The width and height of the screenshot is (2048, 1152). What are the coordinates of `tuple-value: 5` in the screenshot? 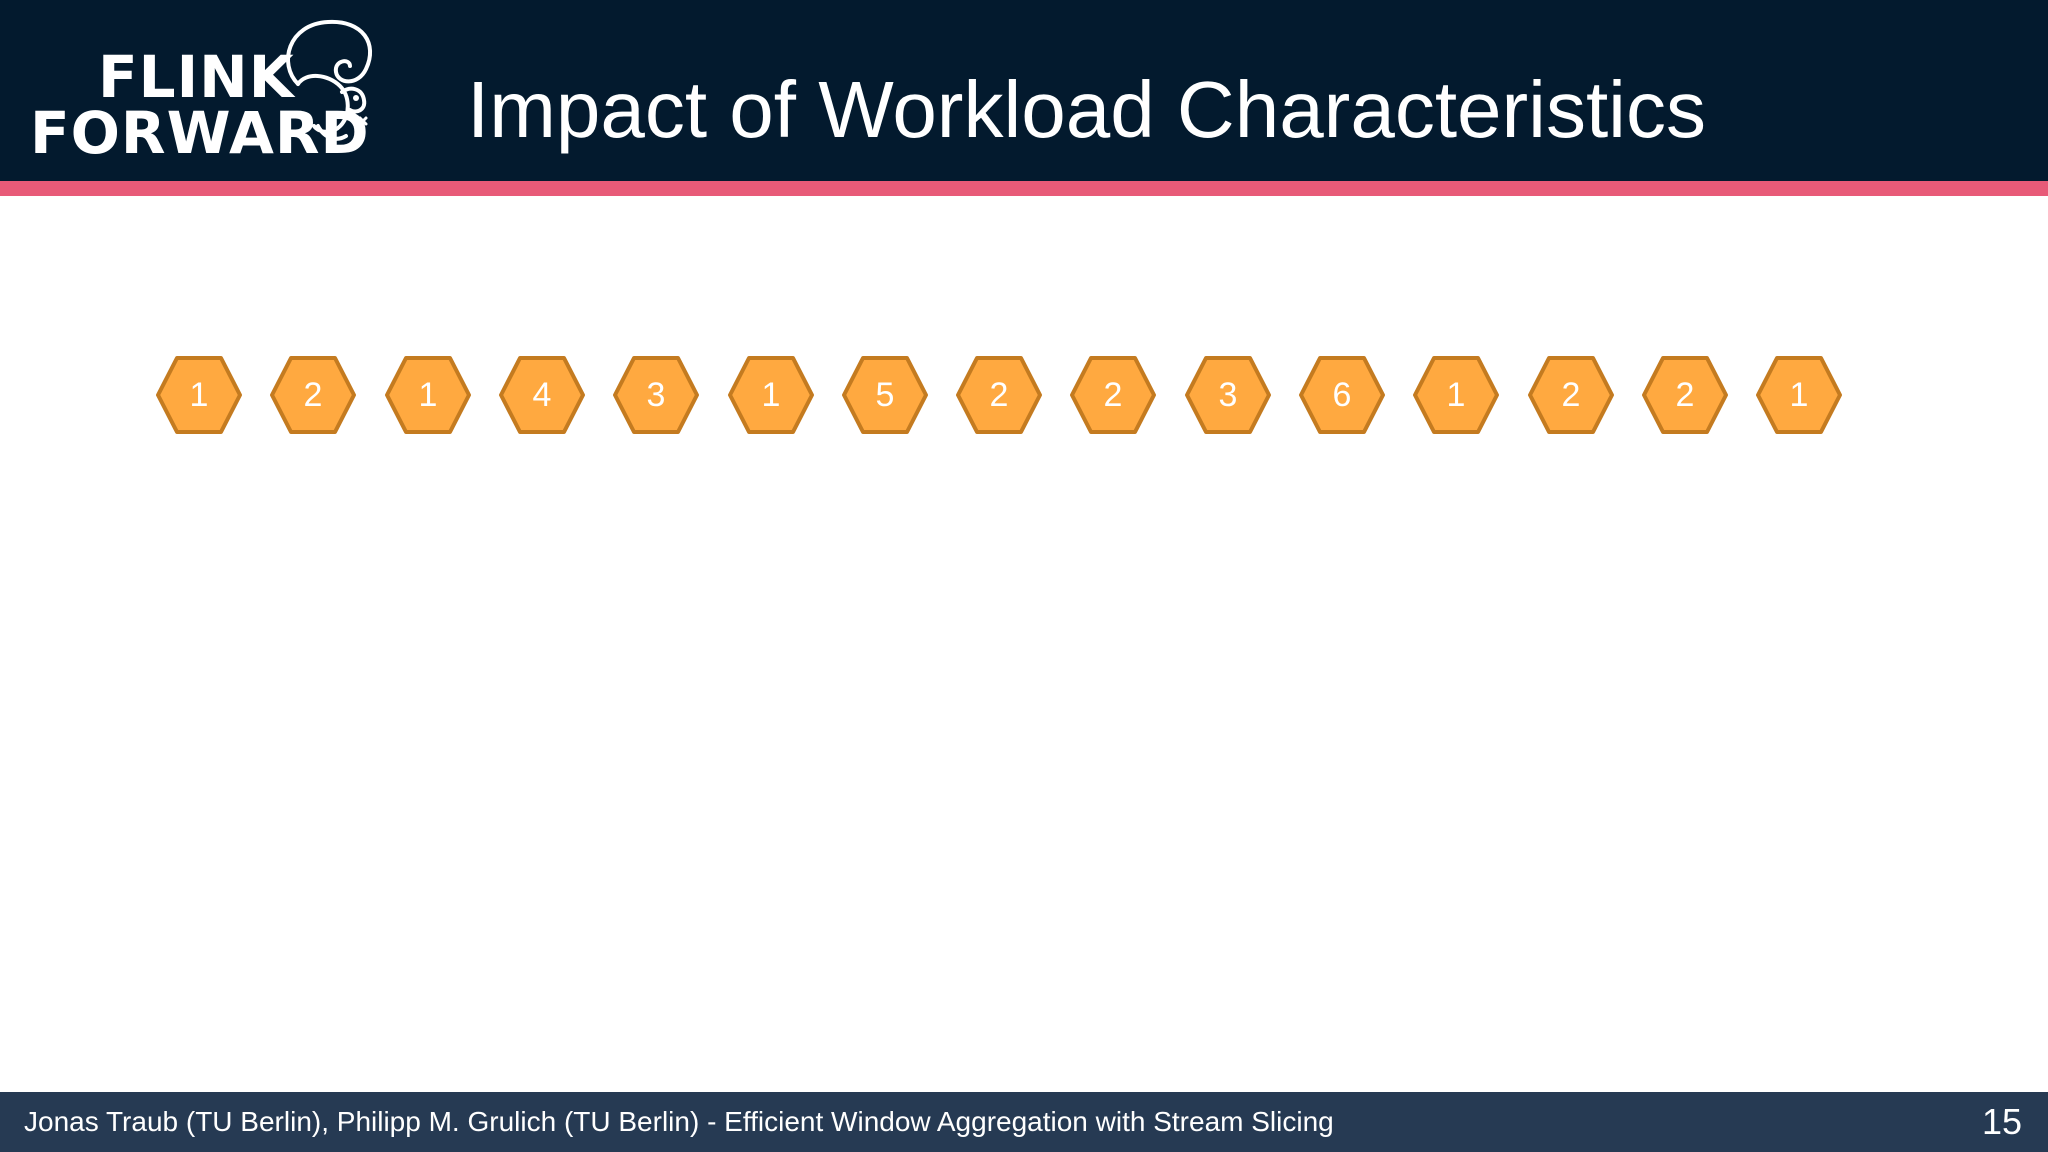 It's located at (885, 395).